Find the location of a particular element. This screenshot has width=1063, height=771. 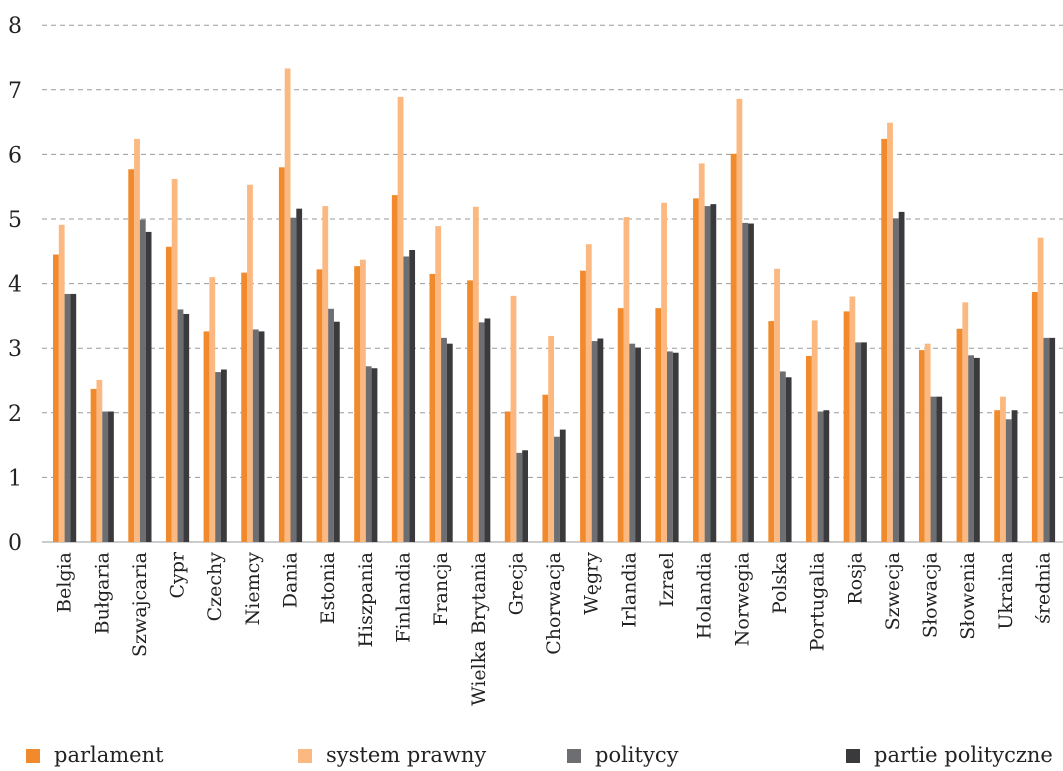

y-tick-label: 4 is located at coordinates (15, 285).